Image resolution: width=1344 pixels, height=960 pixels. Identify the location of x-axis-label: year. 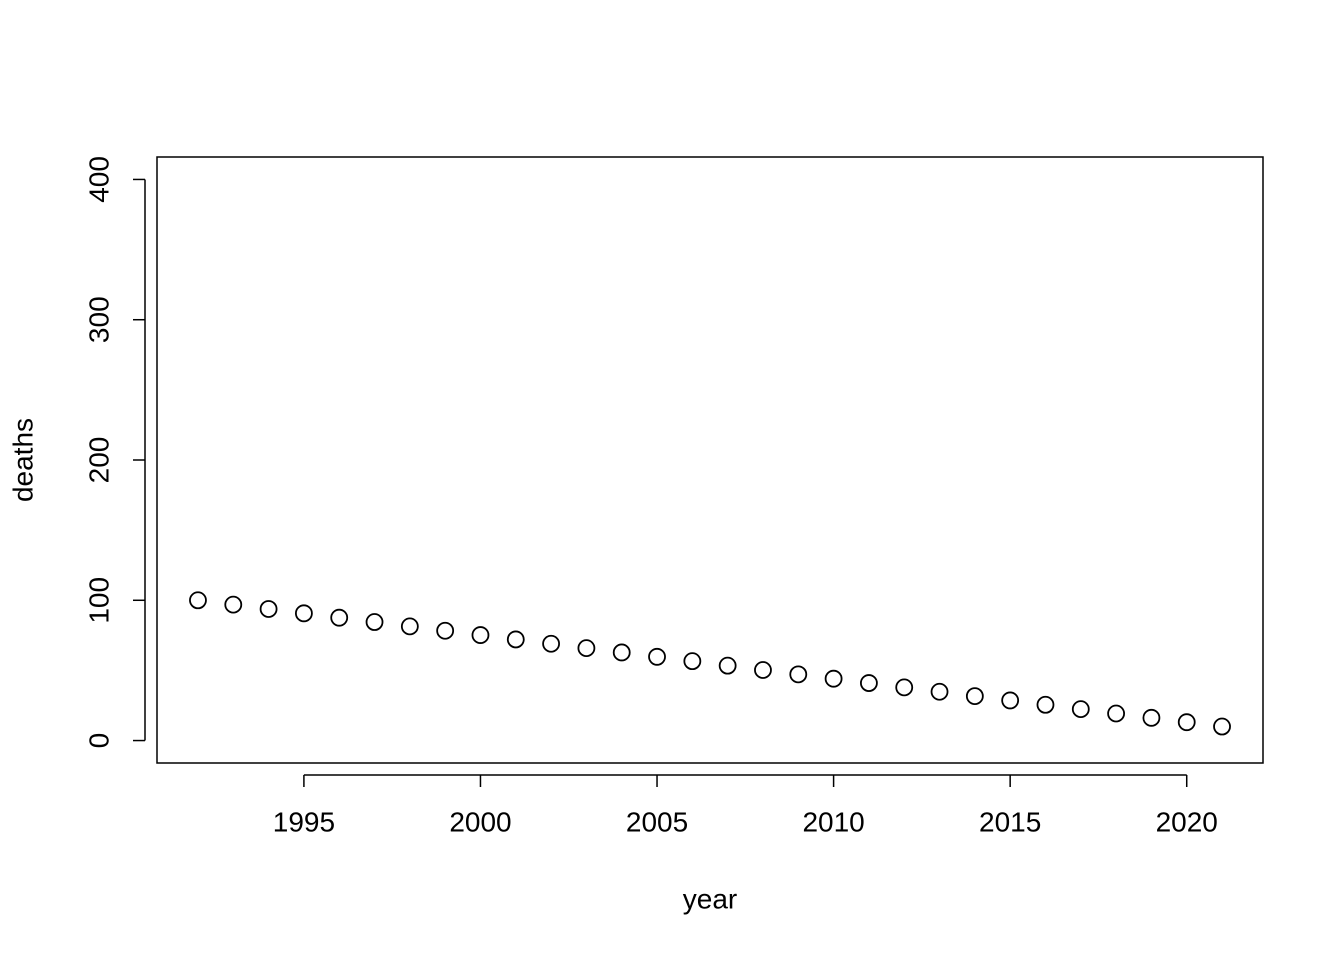
(710, 898).